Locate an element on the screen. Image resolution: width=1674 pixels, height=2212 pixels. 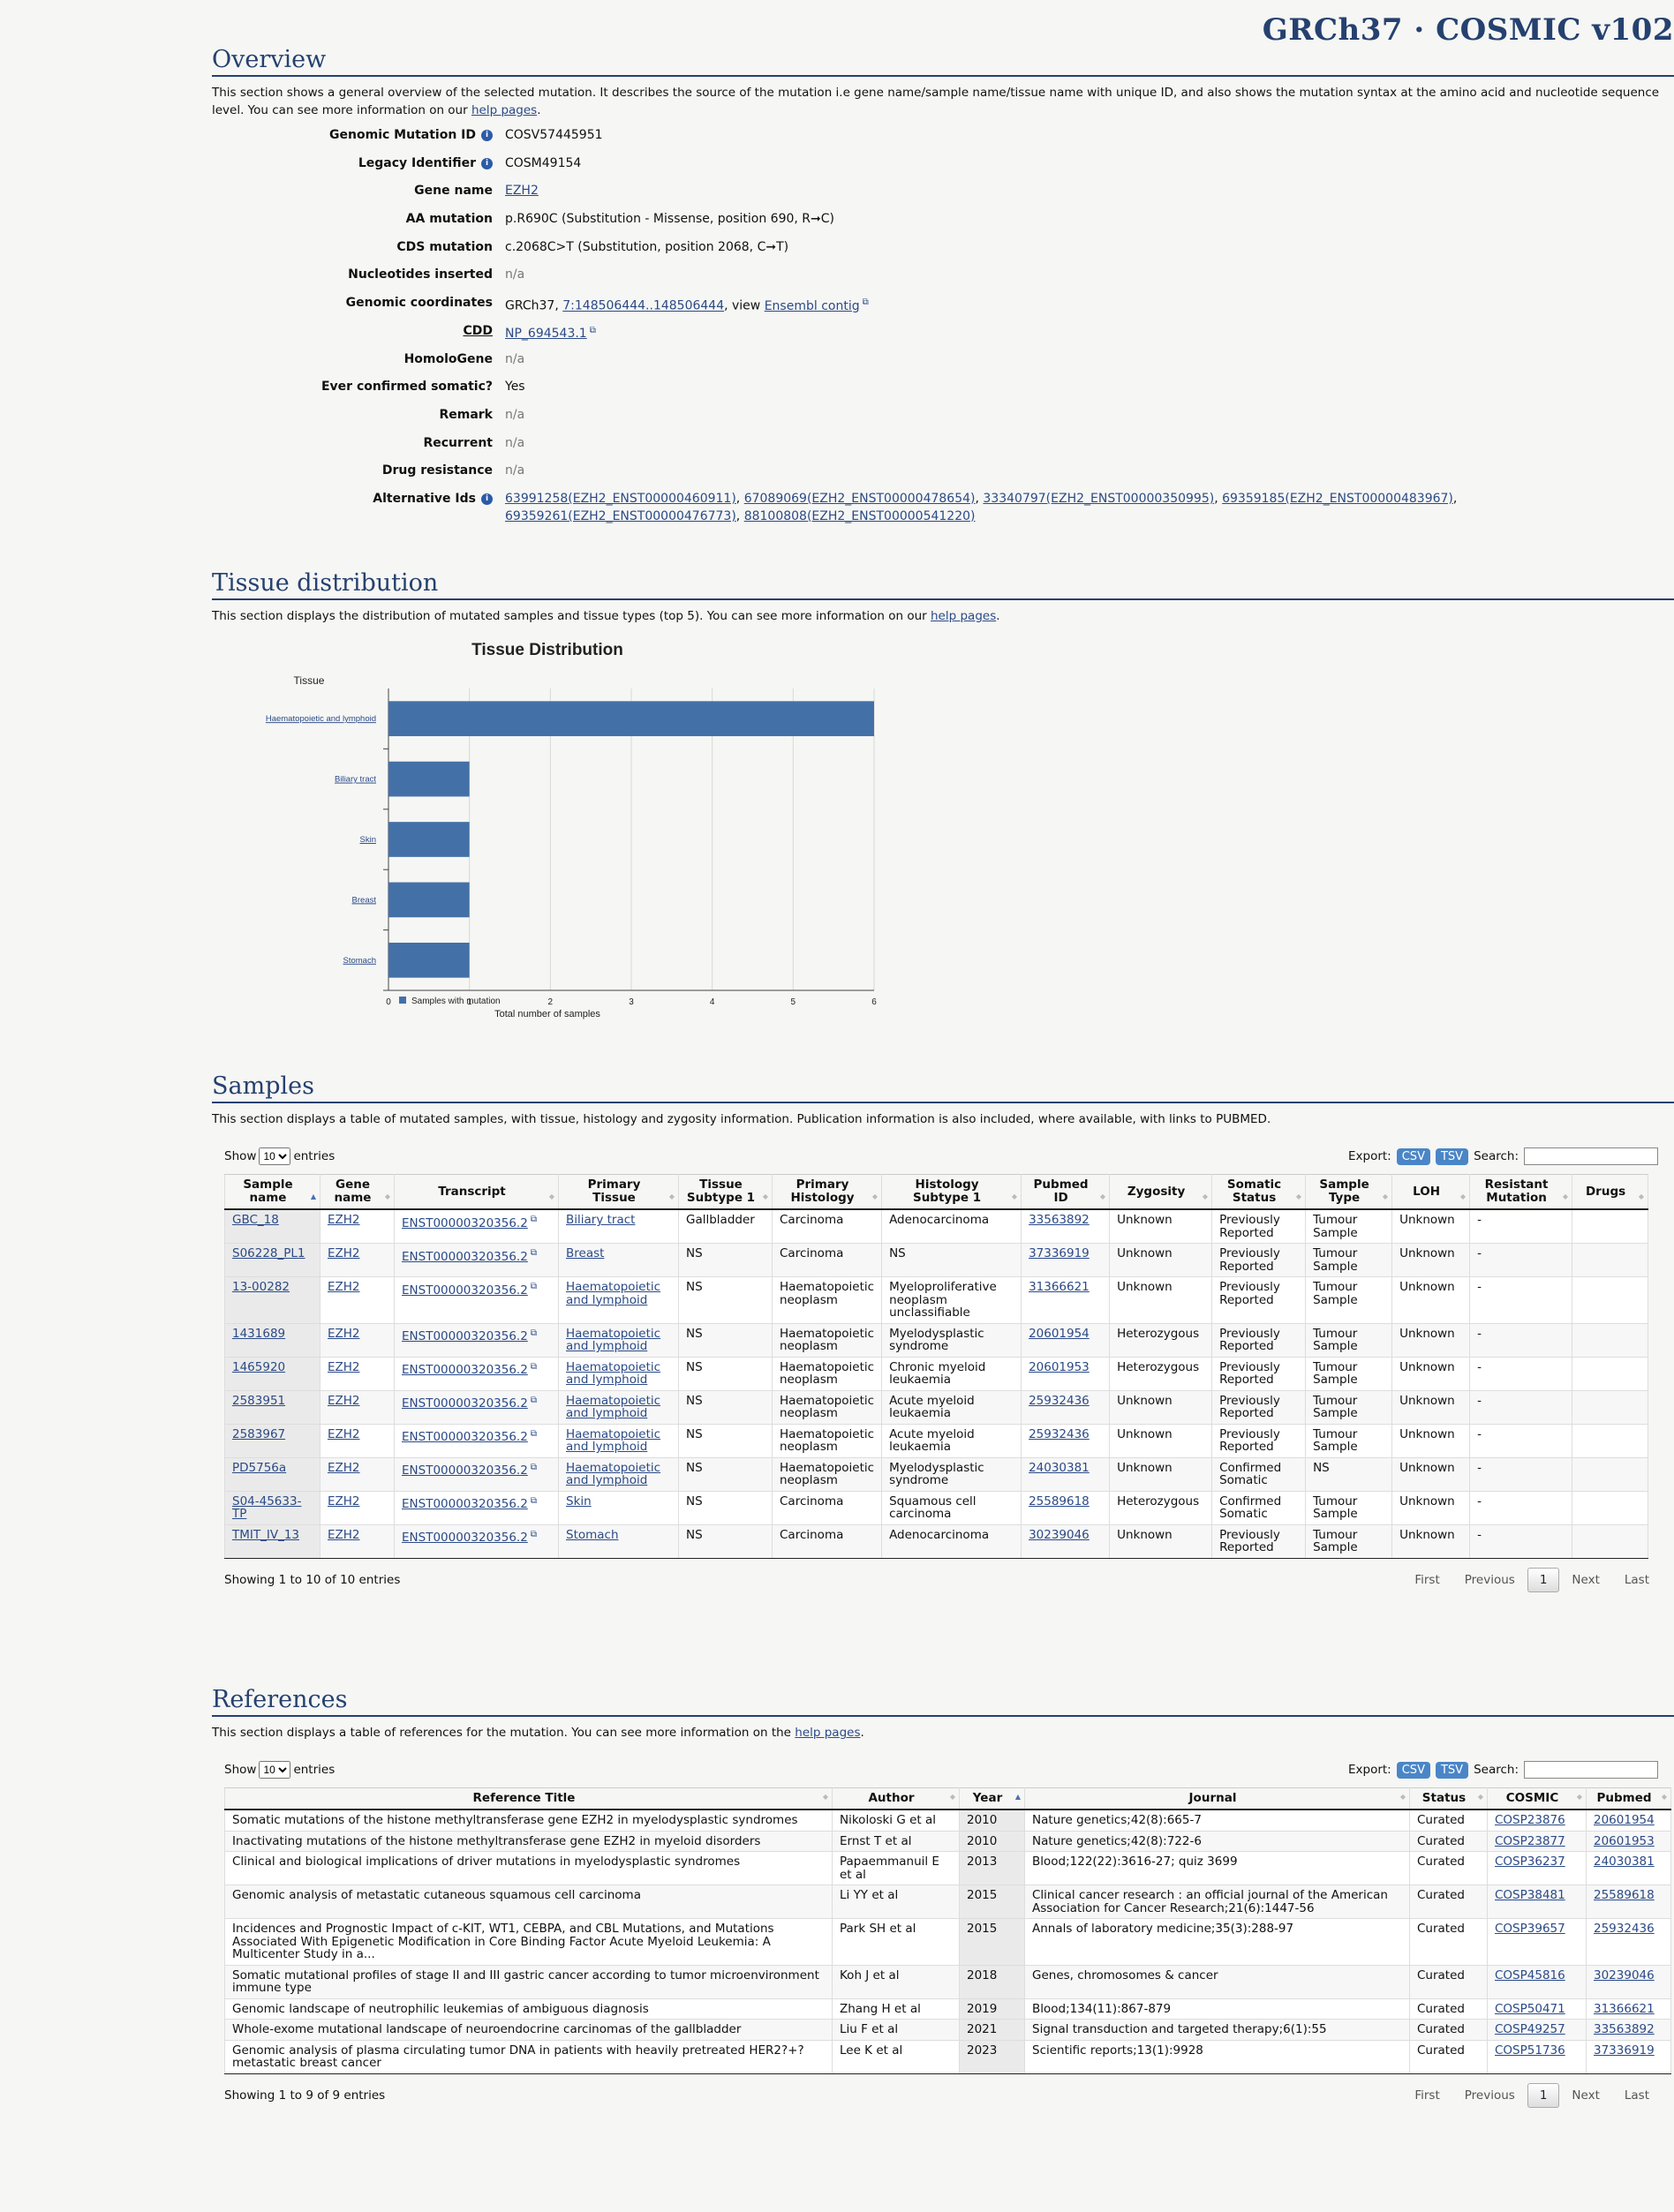
column-header: Gene name ◆ is located at coordinates (357, 1192).